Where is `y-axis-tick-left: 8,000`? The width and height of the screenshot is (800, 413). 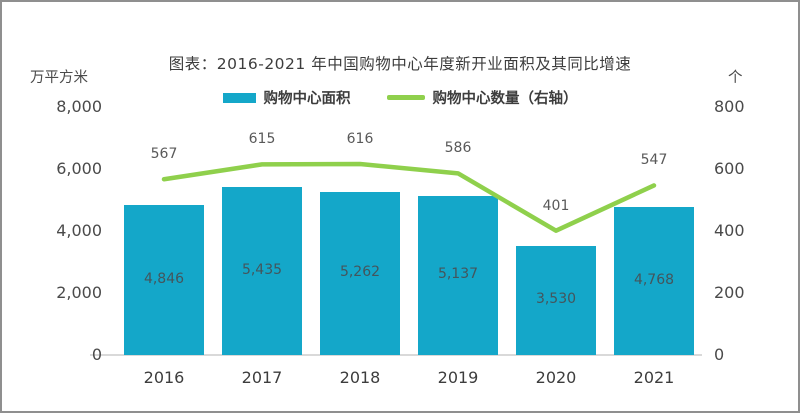 y-axis-tick-left: 8,000 is located at coordinates (79, 106).